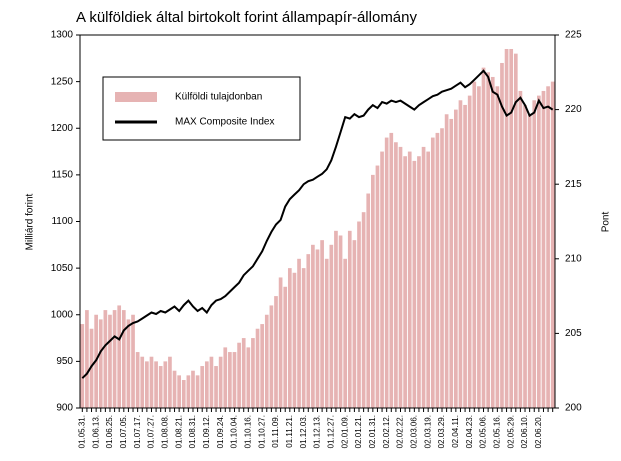  I want to click on y-tick-label: 1100, so click(62, 221).